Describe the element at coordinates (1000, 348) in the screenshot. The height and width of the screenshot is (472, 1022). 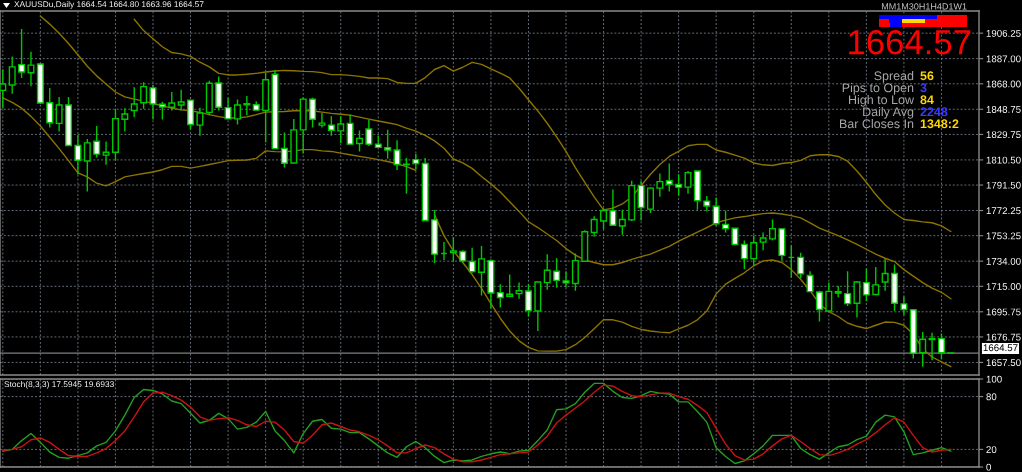
I see `ref-line-label: 1664.57` at that location.